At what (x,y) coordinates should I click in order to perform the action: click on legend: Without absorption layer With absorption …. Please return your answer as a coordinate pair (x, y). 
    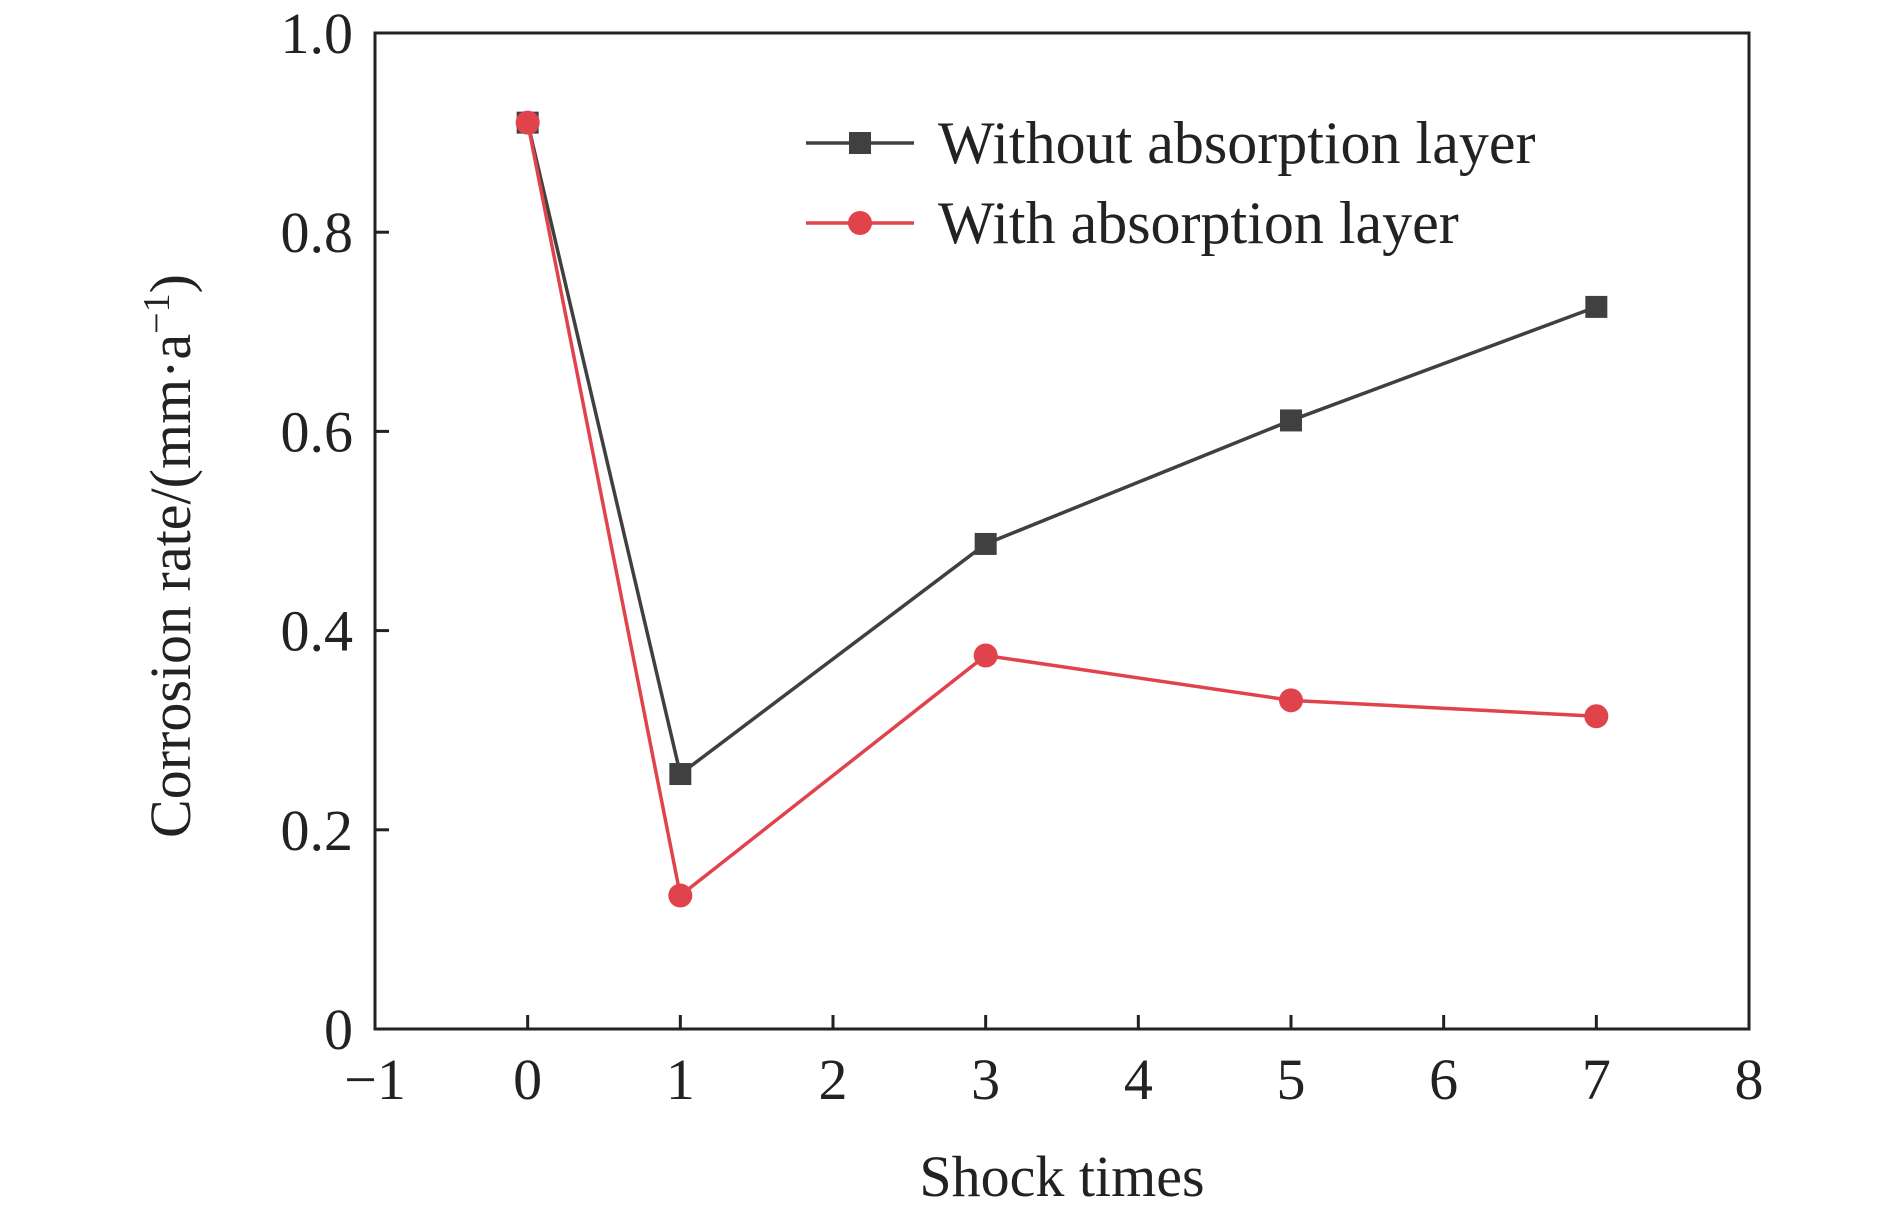
    Looking at the image, I should click on (1170, 183).